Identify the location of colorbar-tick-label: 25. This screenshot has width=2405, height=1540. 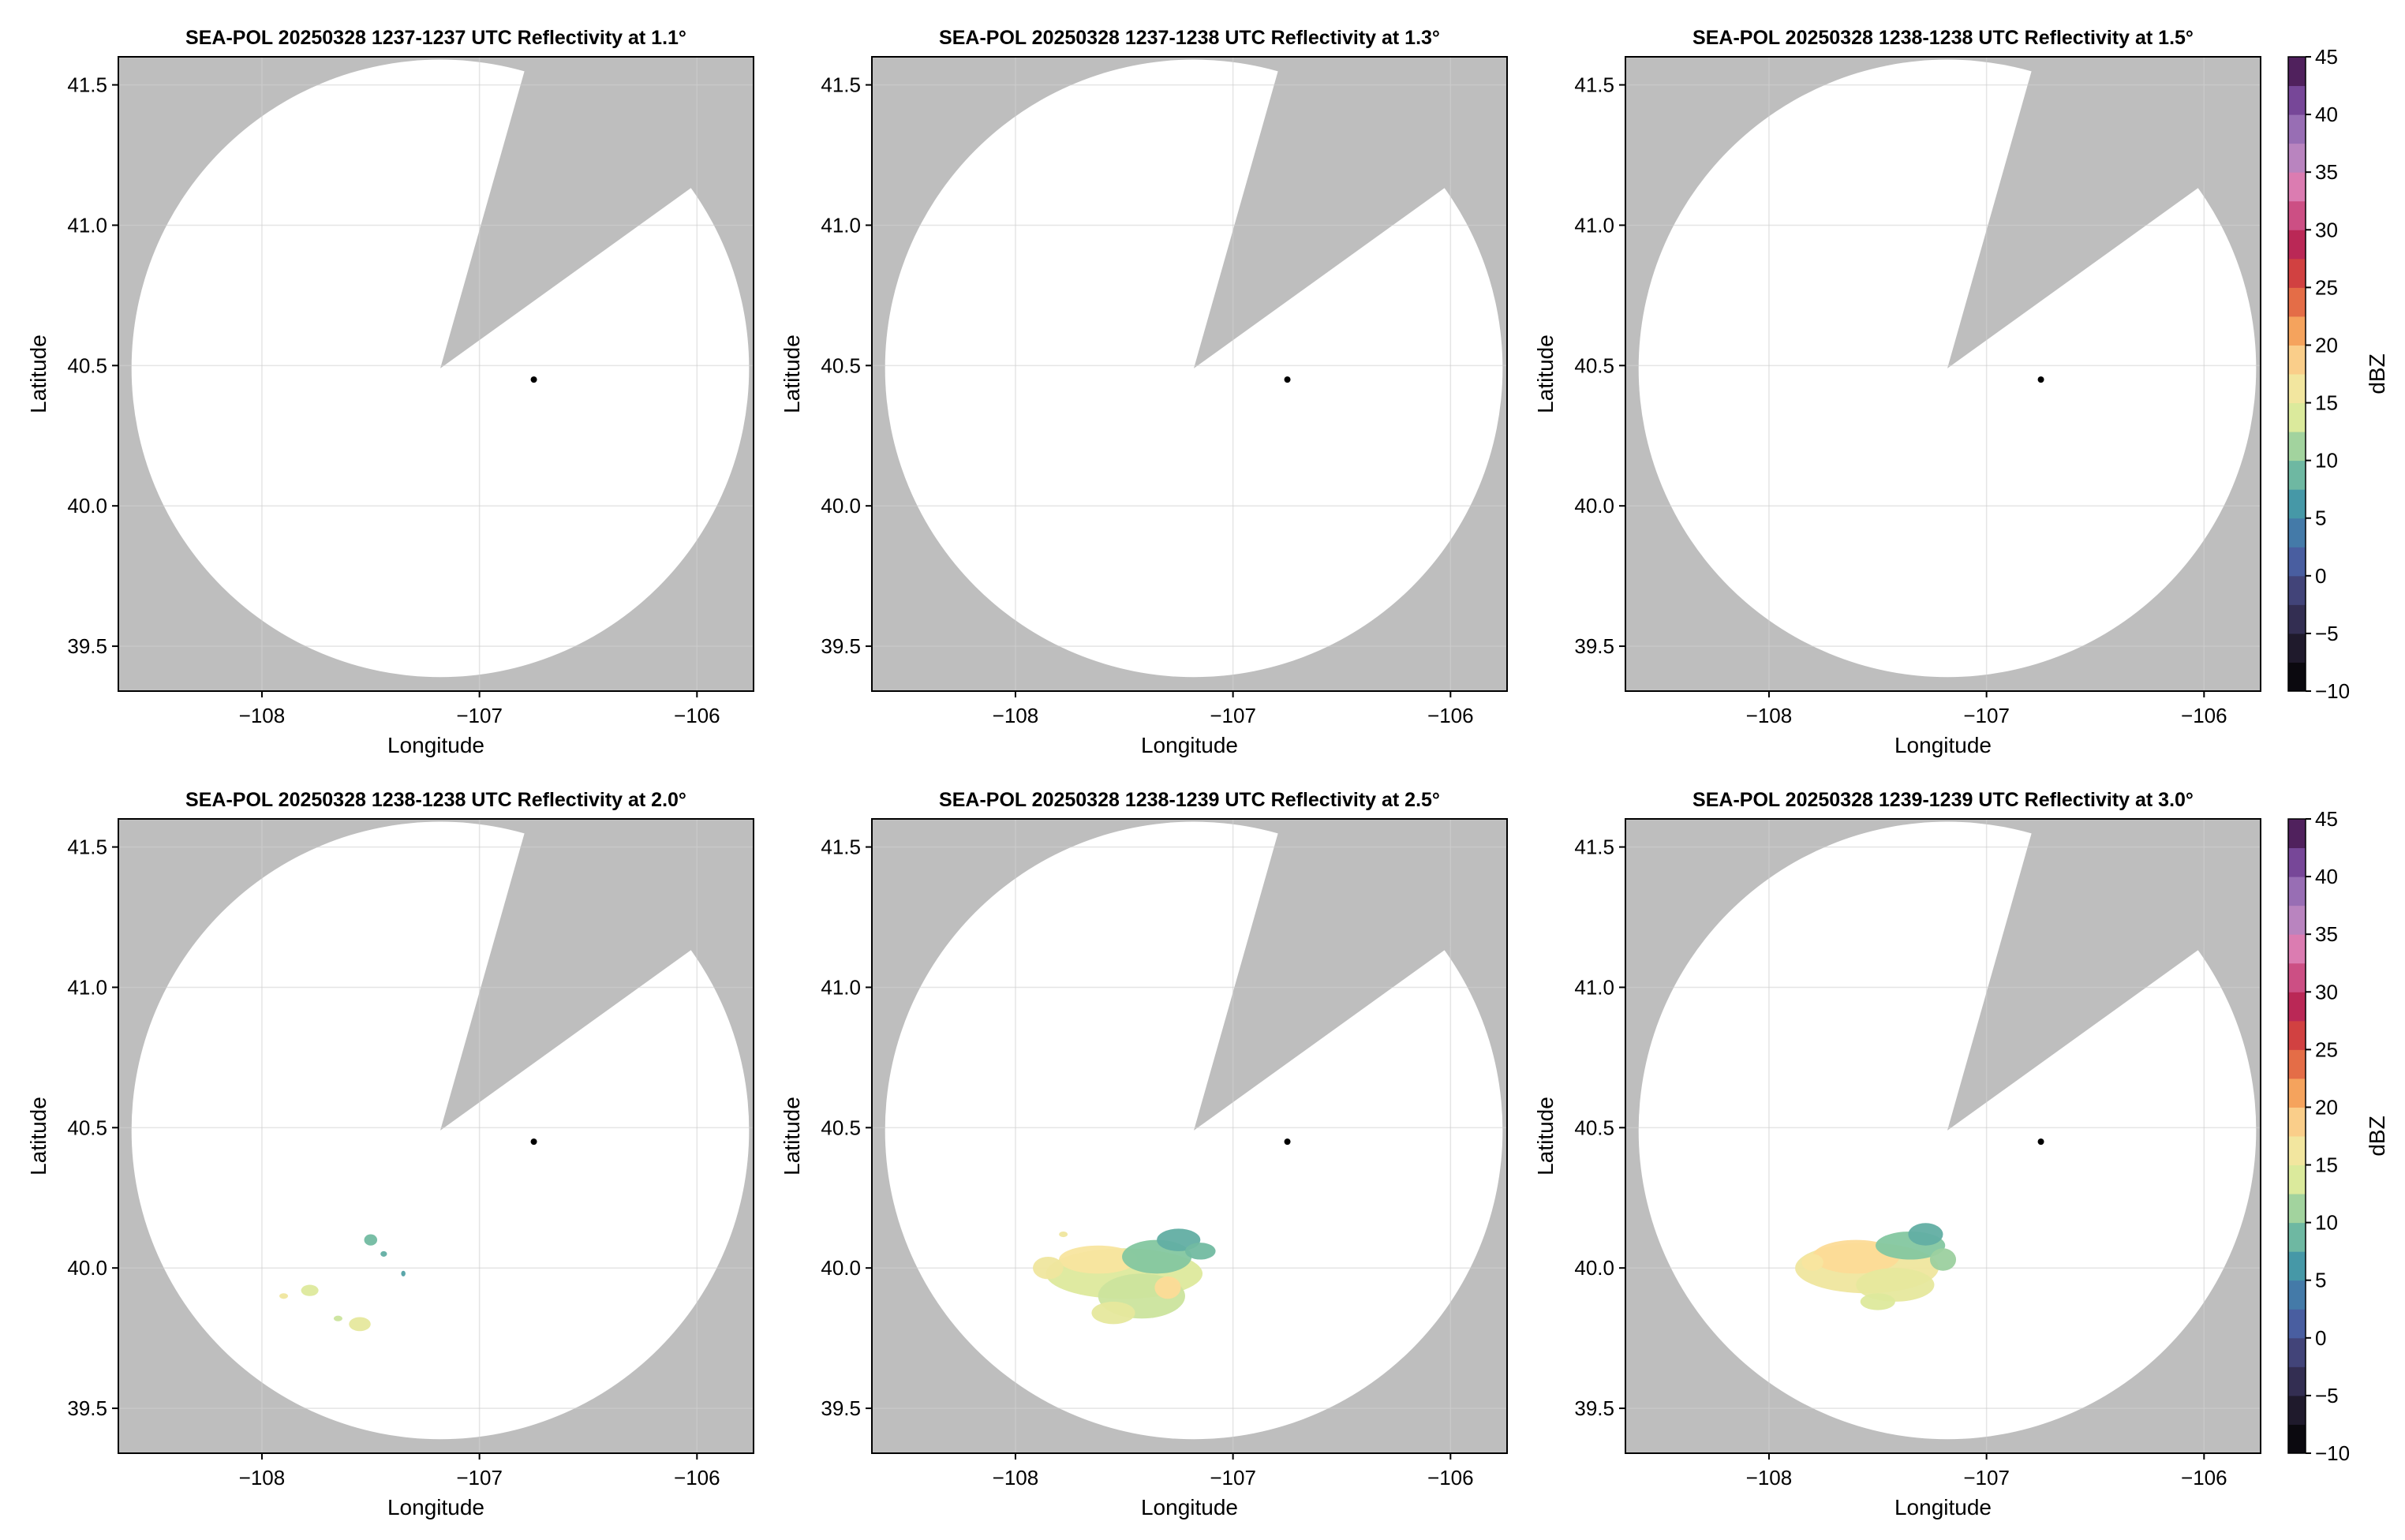
(2327, 1049).